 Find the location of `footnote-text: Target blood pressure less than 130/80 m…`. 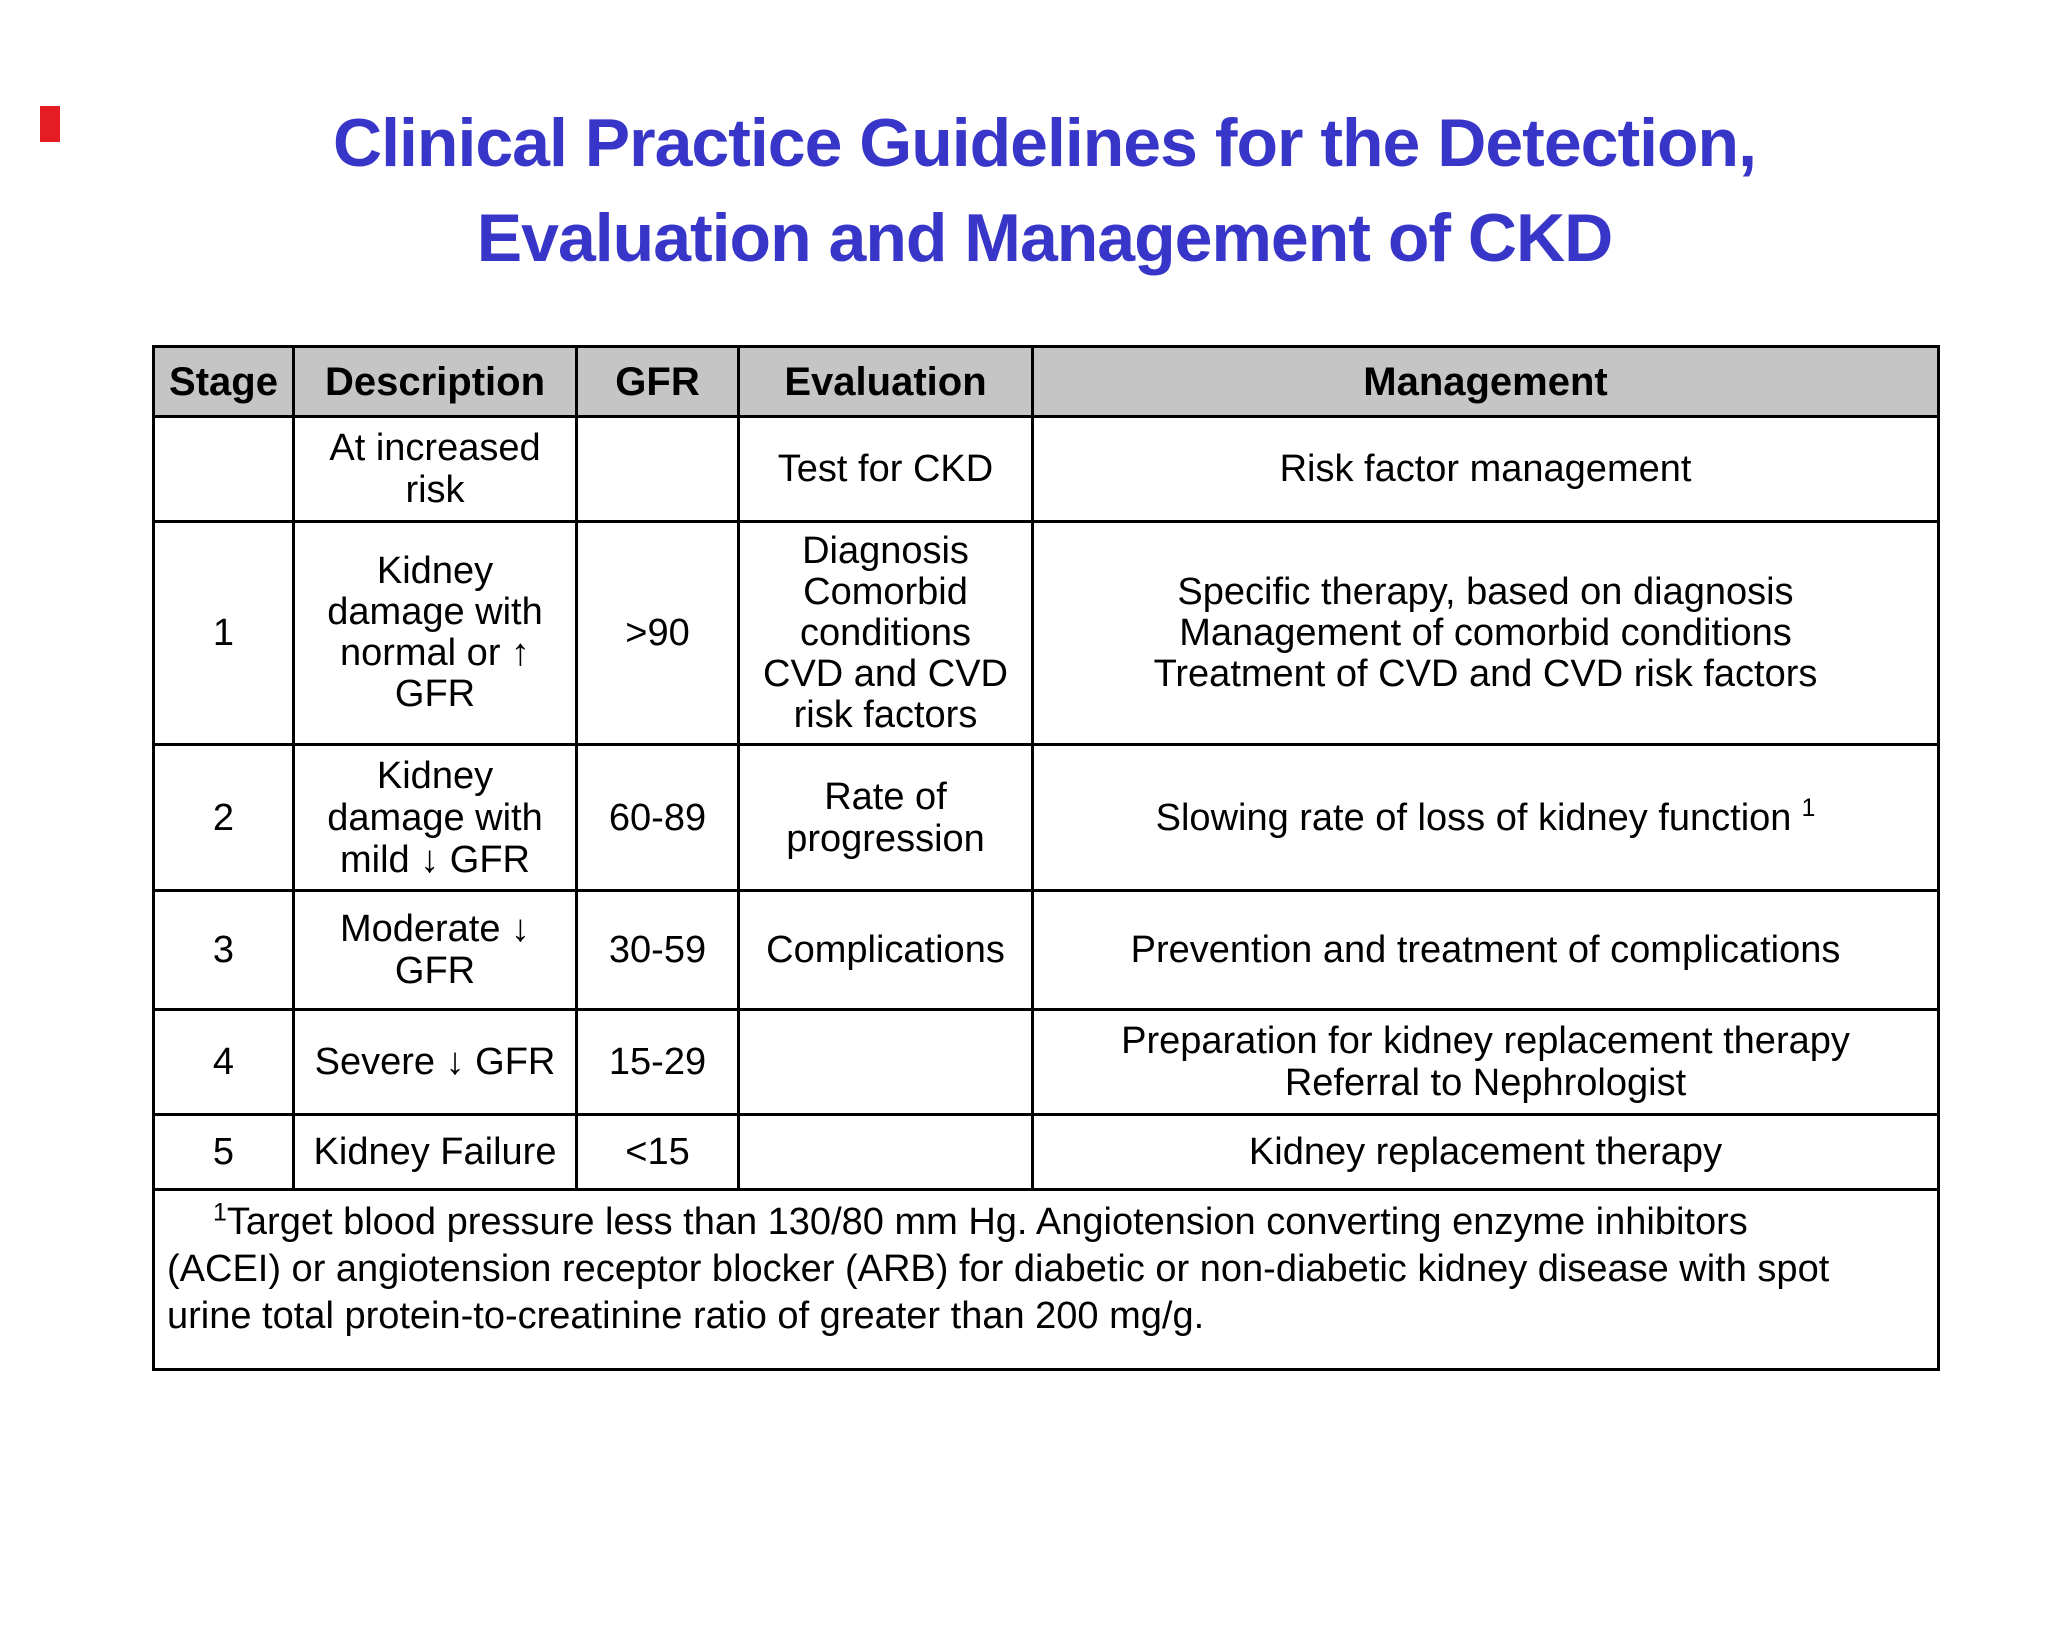

footnote-text: Target blood pressure less than 130/80 m… is located at coordinates (998, 1269).